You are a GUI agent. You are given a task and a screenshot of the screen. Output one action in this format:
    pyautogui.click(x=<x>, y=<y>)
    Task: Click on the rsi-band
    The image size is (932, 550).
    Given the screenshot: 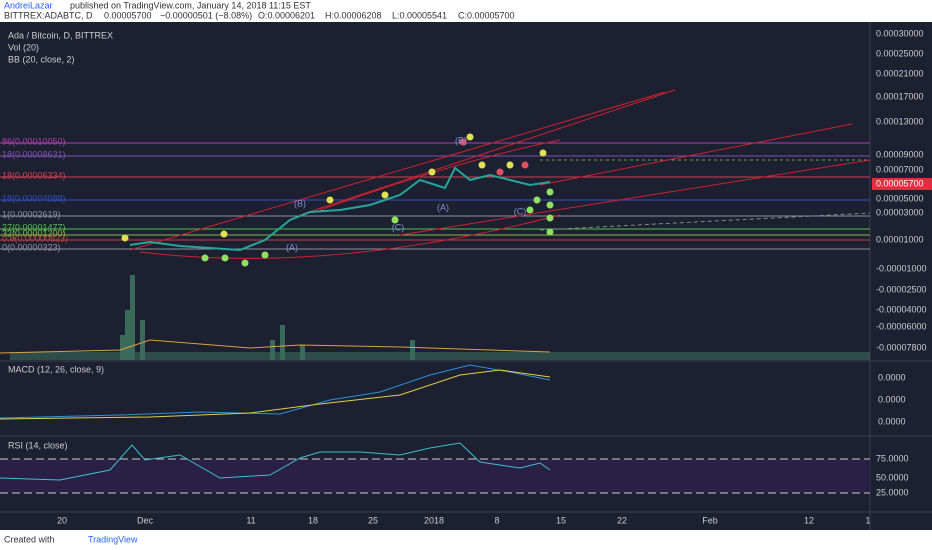 What is the action you would take?
    pyautogui.click(x=435, y=476)
    